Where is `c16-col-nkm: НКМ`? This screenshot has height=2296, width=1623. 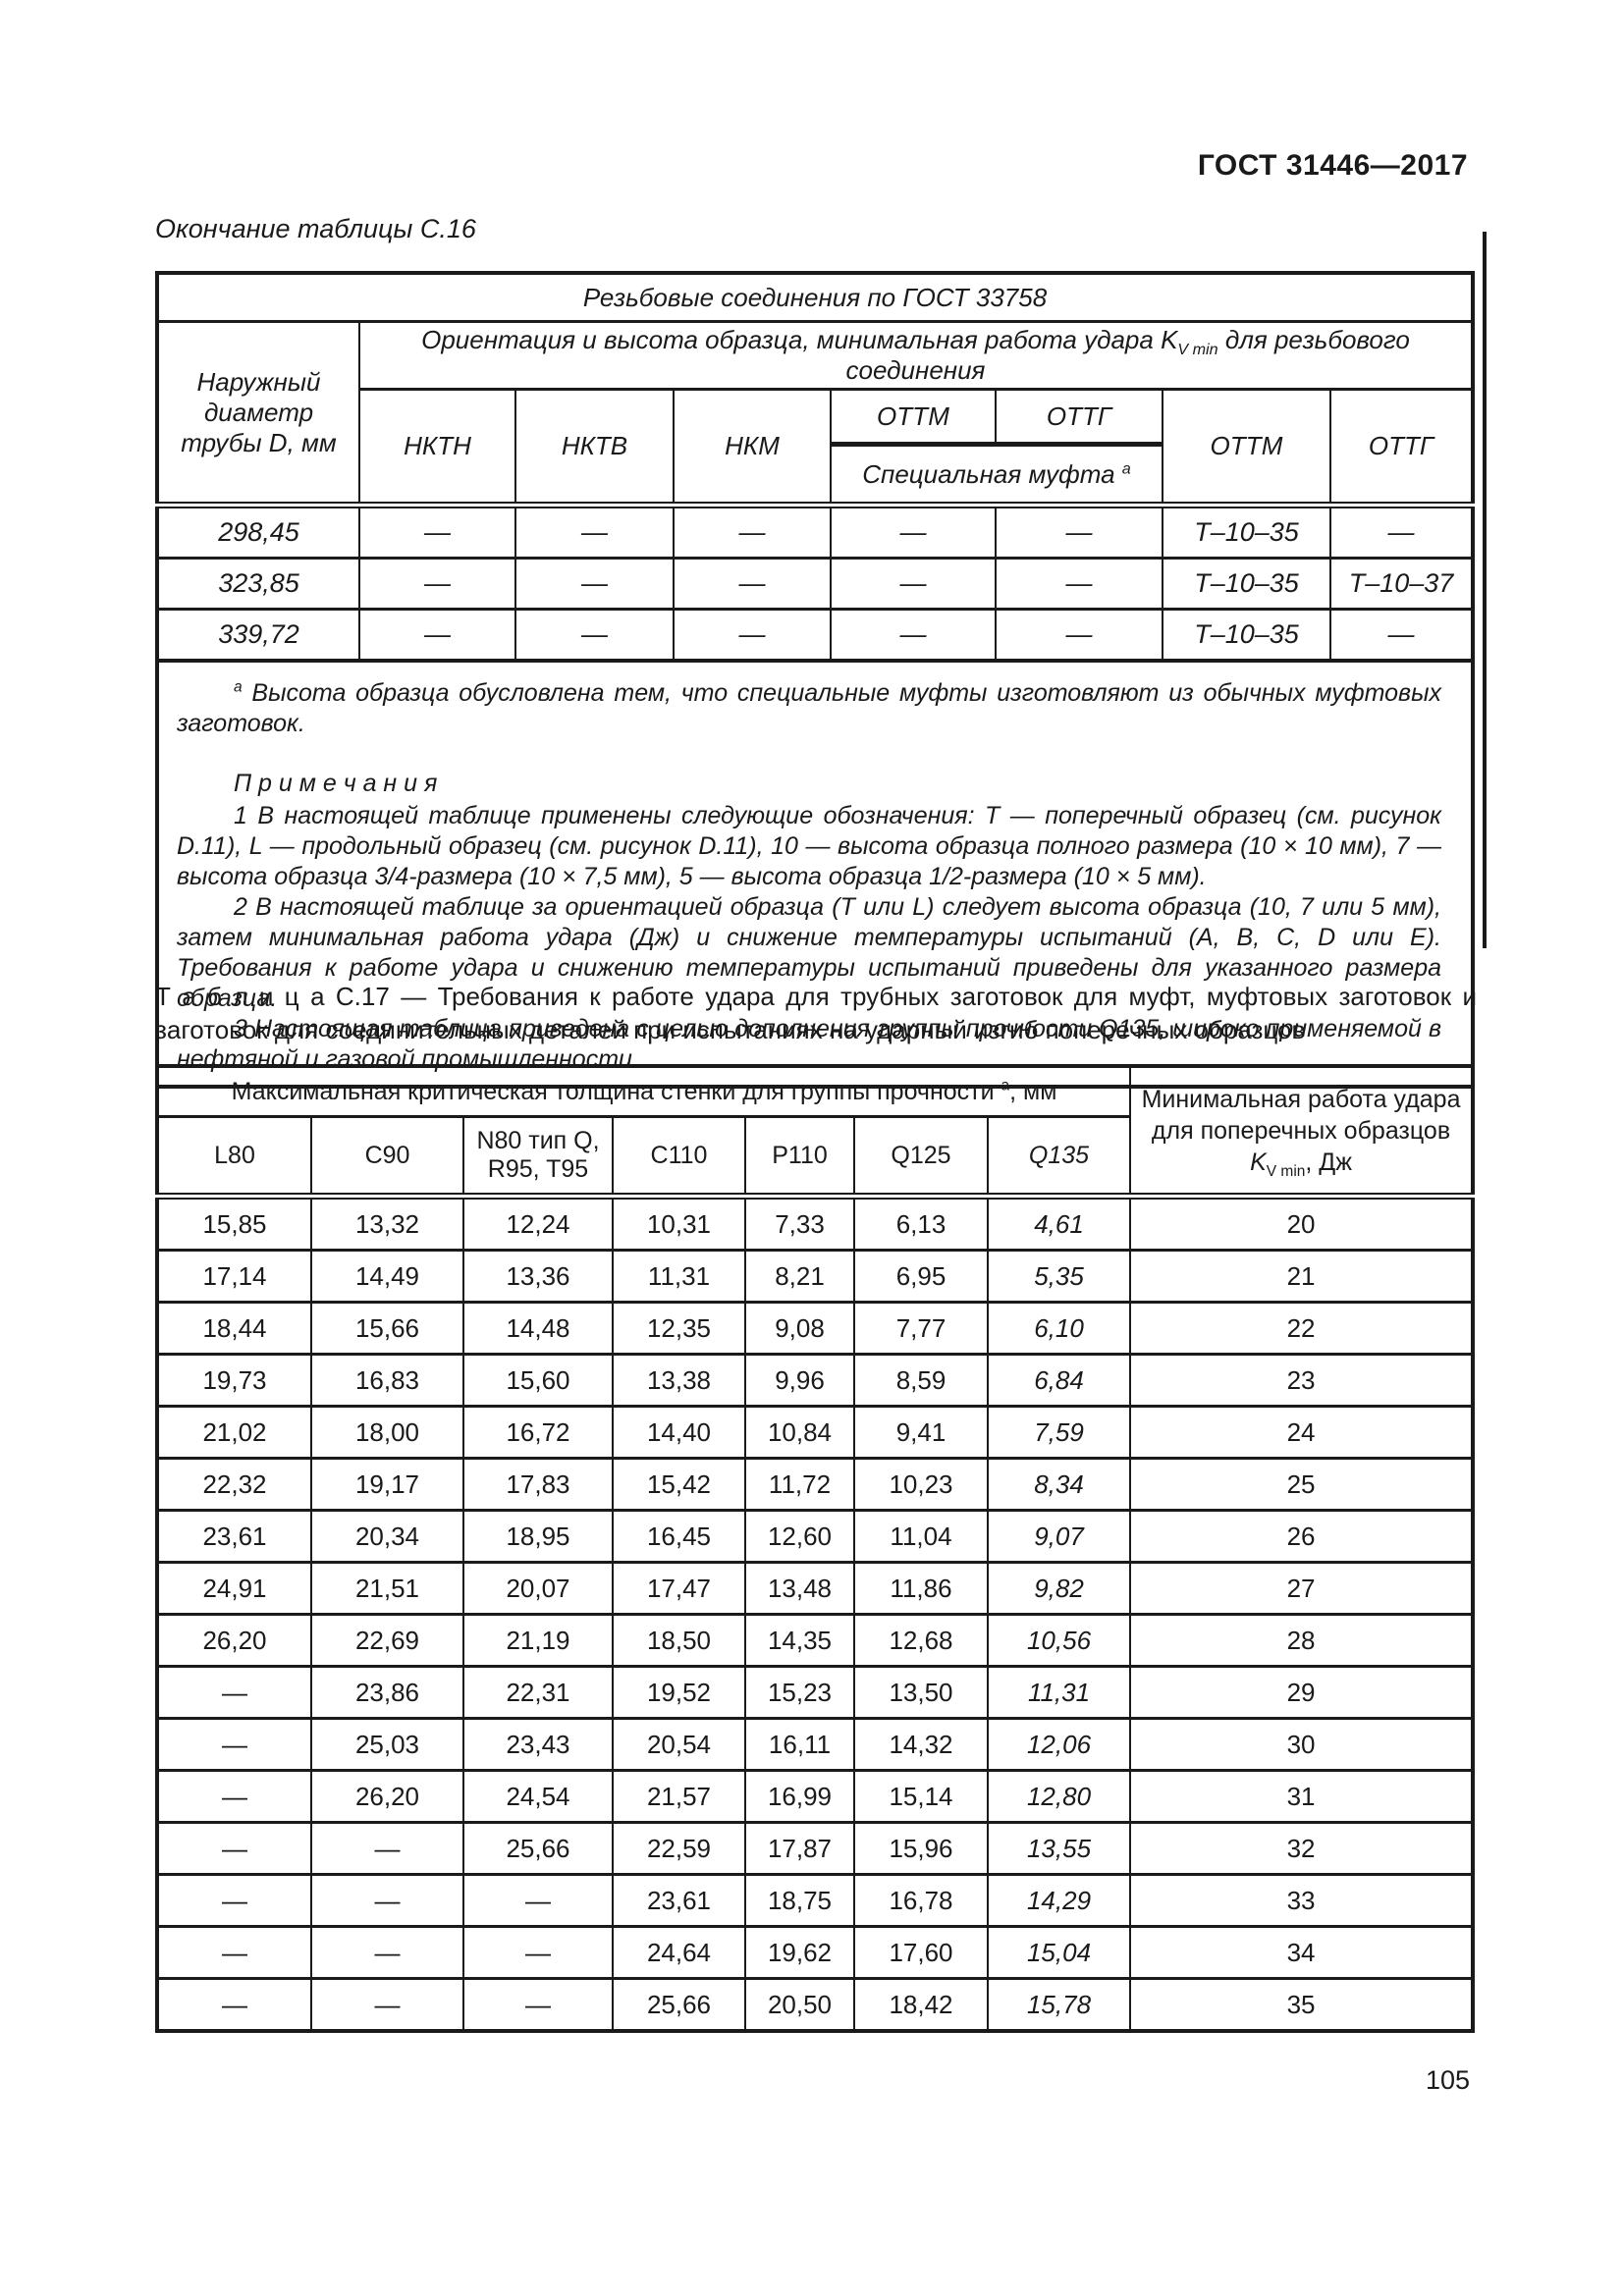
c16-col-nkm: НКМ is located at coordinates (752, 448).